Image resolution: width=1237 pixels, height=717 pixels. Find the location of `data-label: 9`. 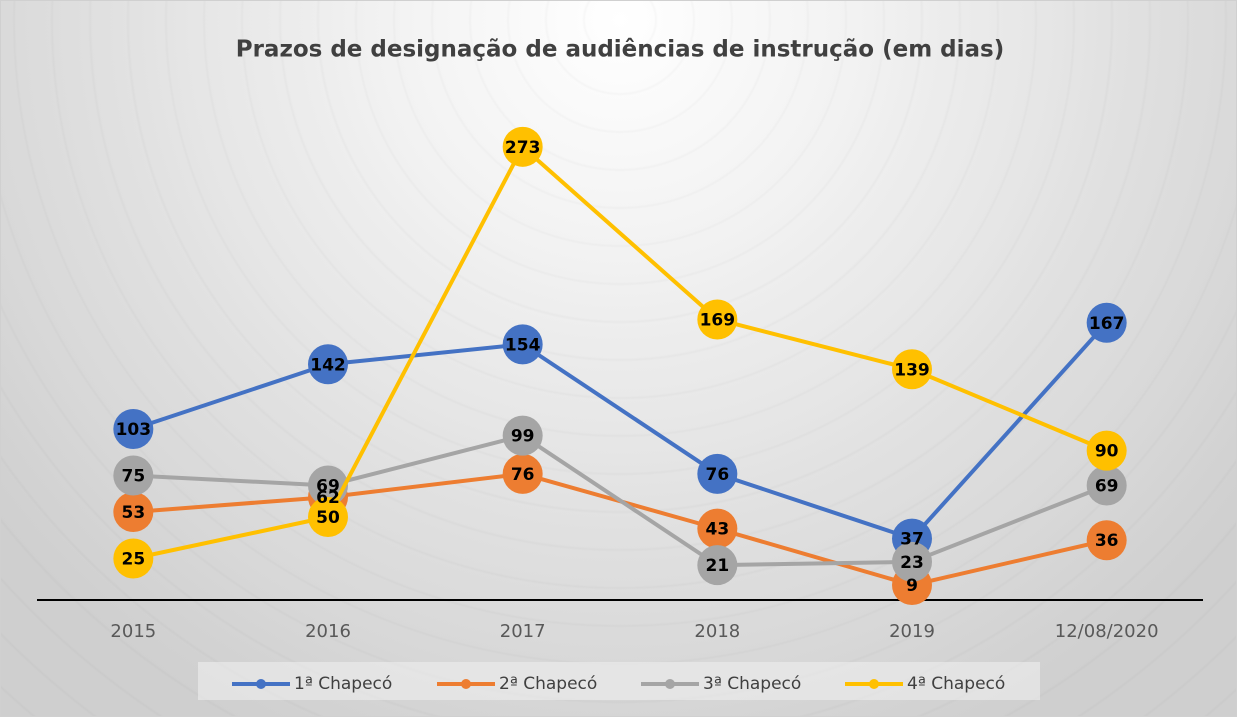

data-label: 9 is located at coordinates (912, 586).